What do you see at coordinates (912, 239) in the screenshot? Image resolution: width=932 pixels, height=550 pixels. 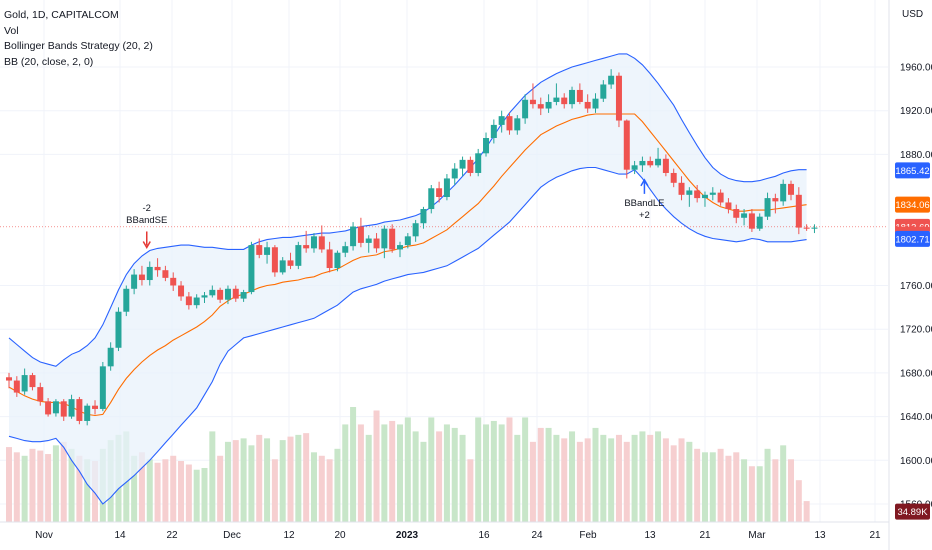 I see `price-badge-label: 1802.71` at bounding box center [912, 239].